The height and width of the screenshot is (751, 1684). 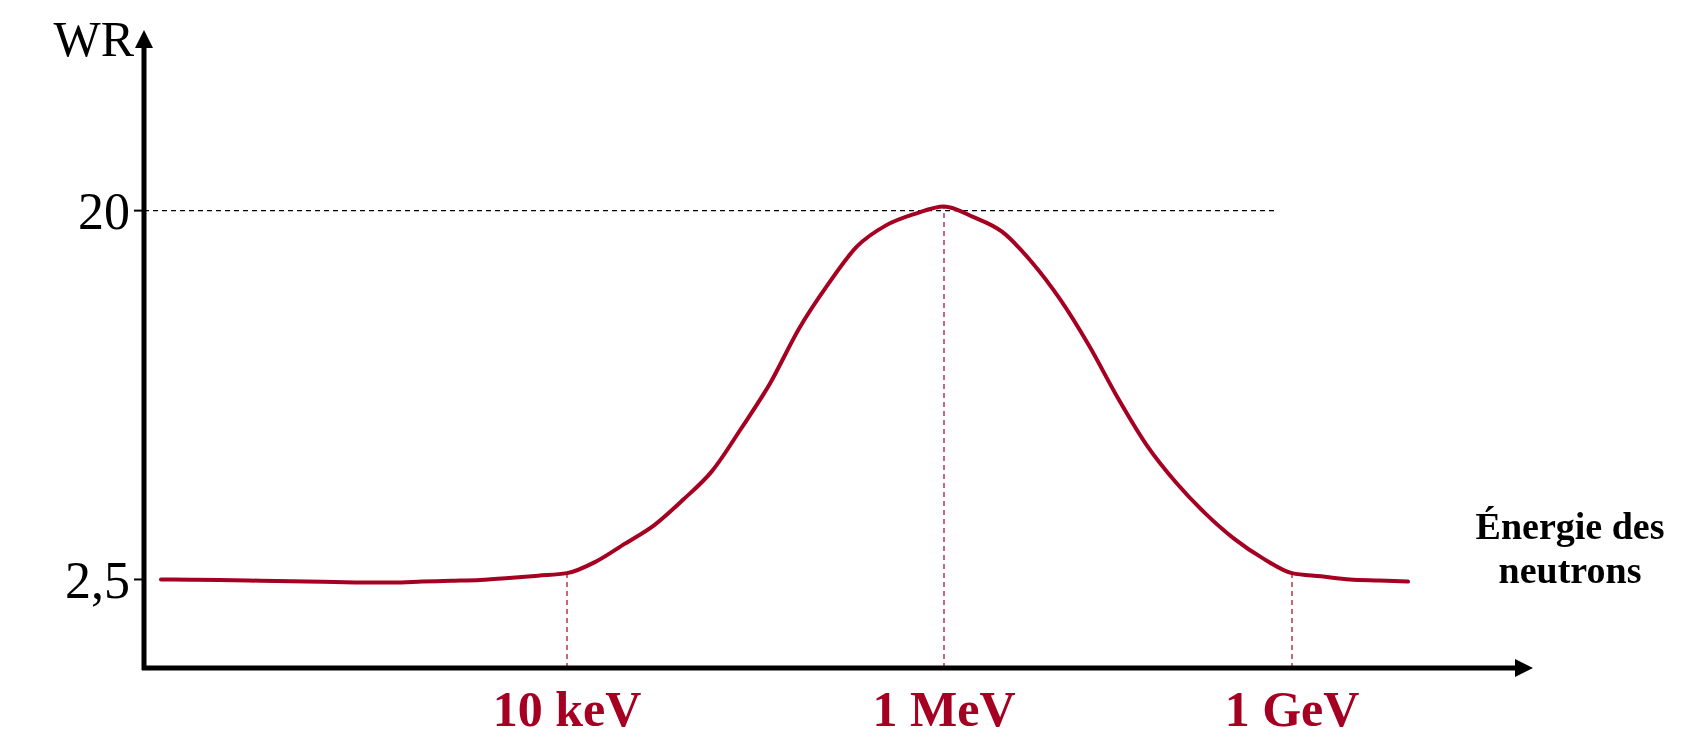 I want to click on y-axis-title: WR, so click(x=94, y=39).